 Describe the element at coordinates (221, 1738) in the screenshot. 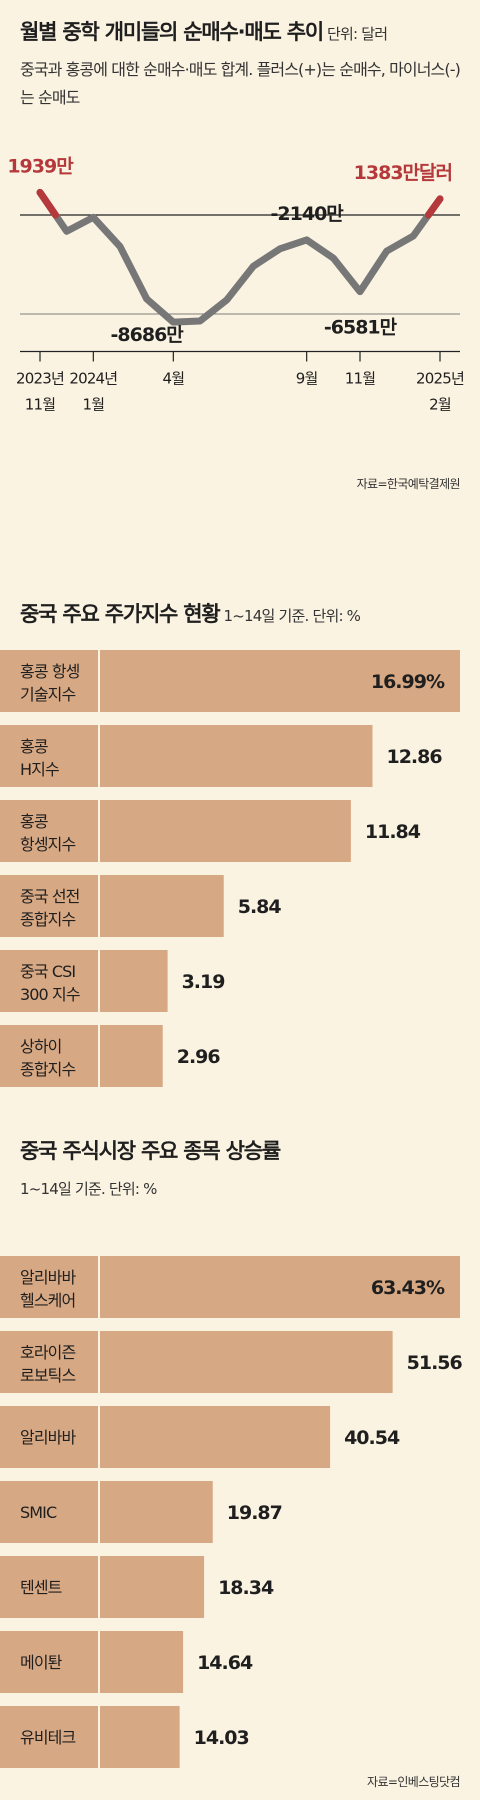

I see `data-label: 14.03` at that location.